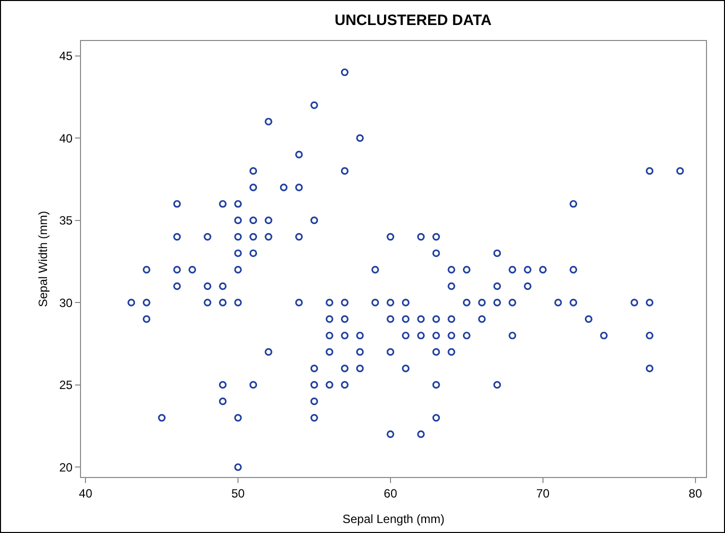 Image resolution: width=725 pixels, height=533 pixels. What do you see at coordinates (43, 259) in the screenshot?
I see `y-axis-title: Sepal Width (mm)` at bounding box center [43, 259].